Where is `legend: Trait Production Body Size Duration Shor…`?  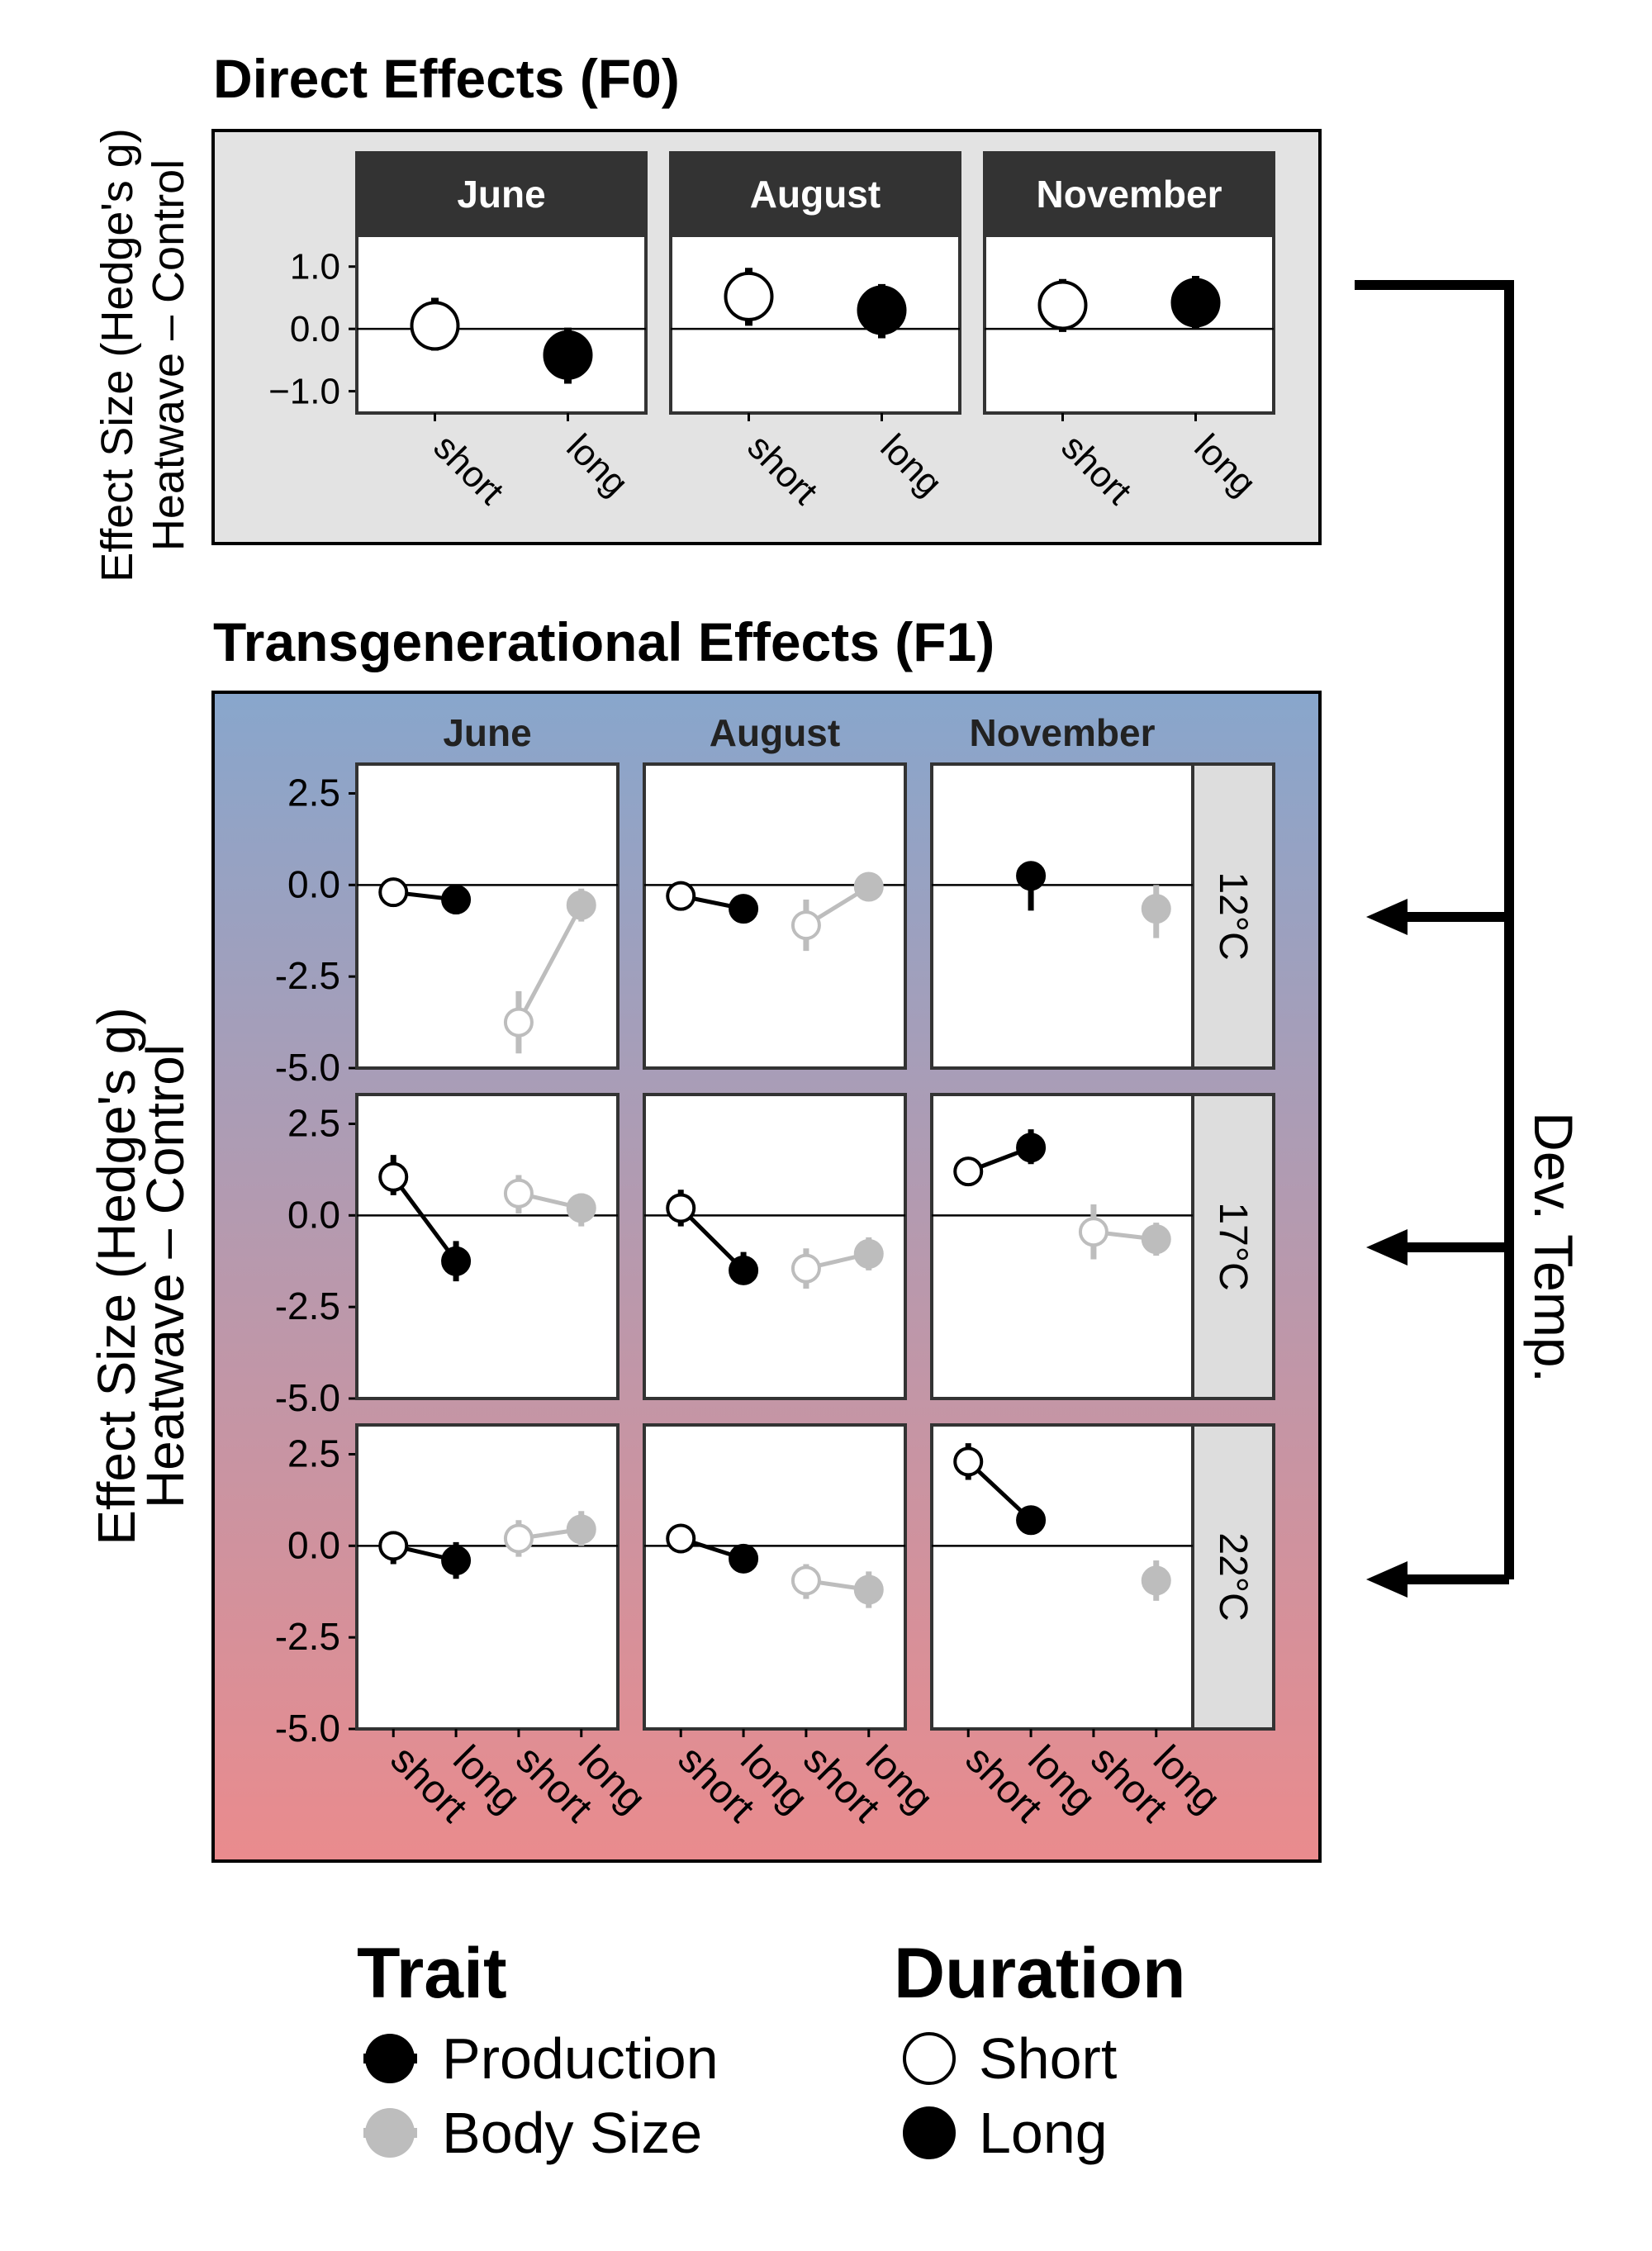 legend: Trait Production Body Size Duration Shor… is located at coordinates (771, 2049).